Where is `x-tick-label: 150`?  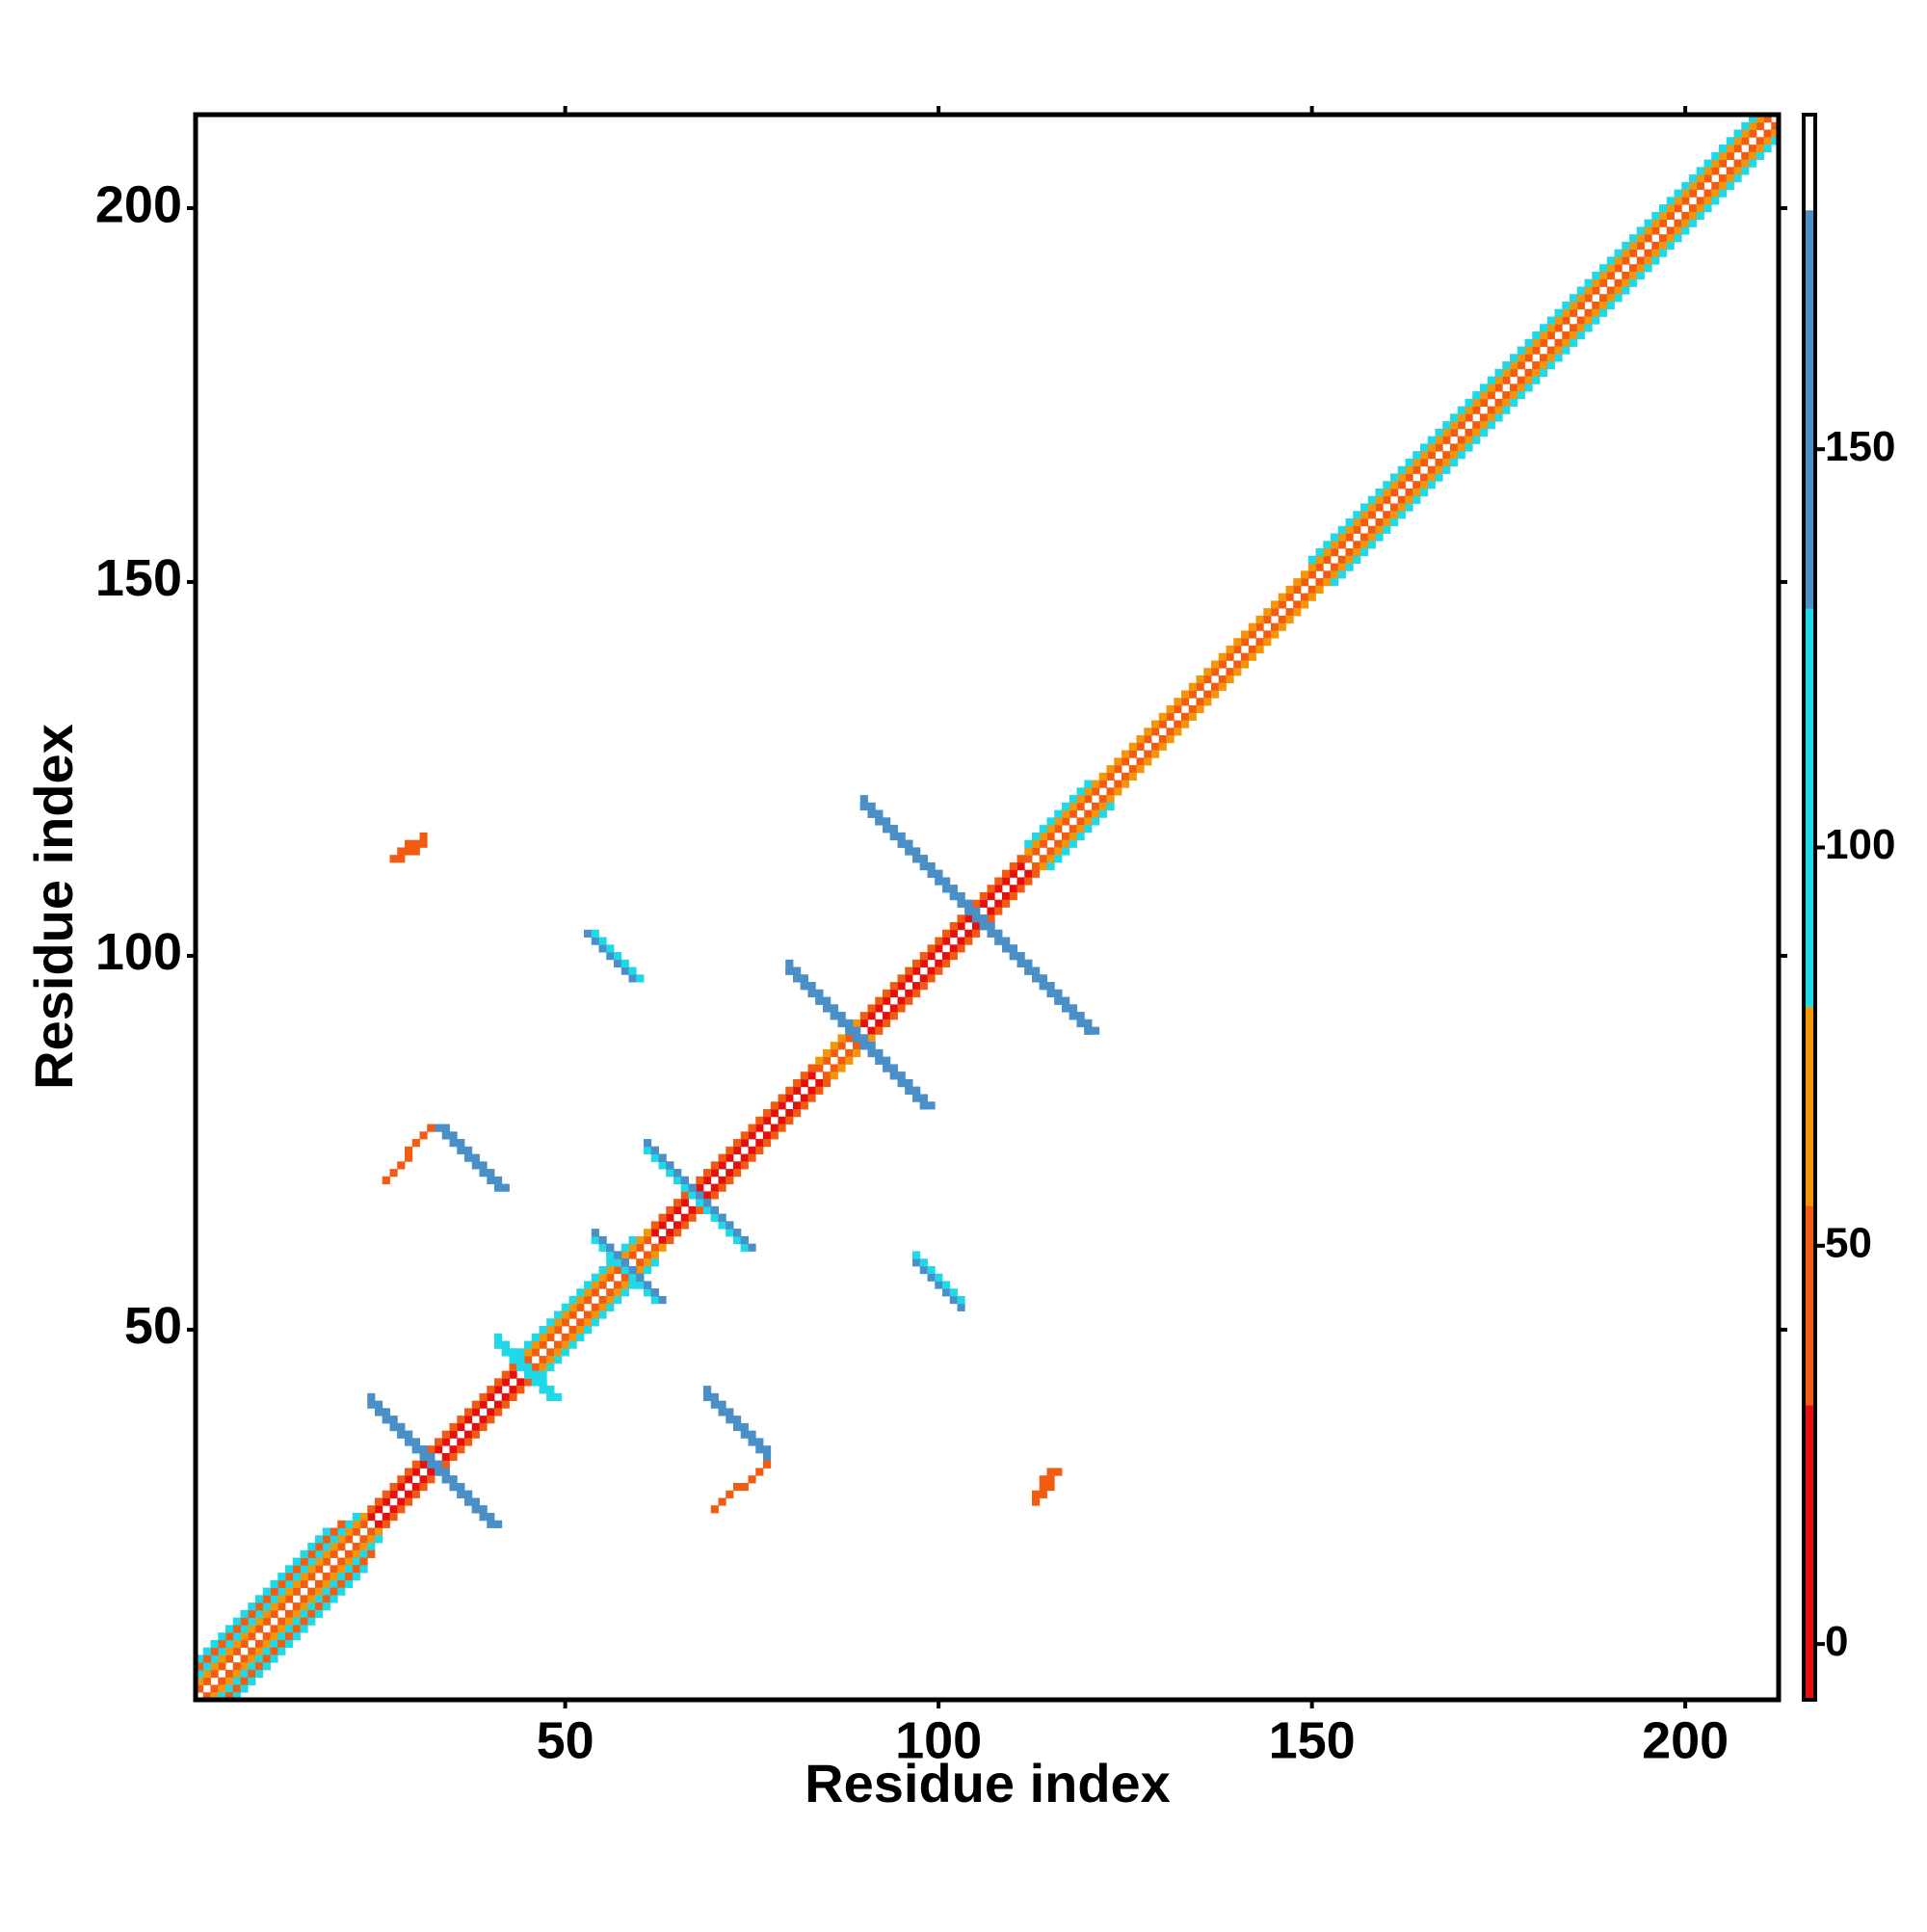
x-tick-label: 150 is located at coordinates (1313, 1740).